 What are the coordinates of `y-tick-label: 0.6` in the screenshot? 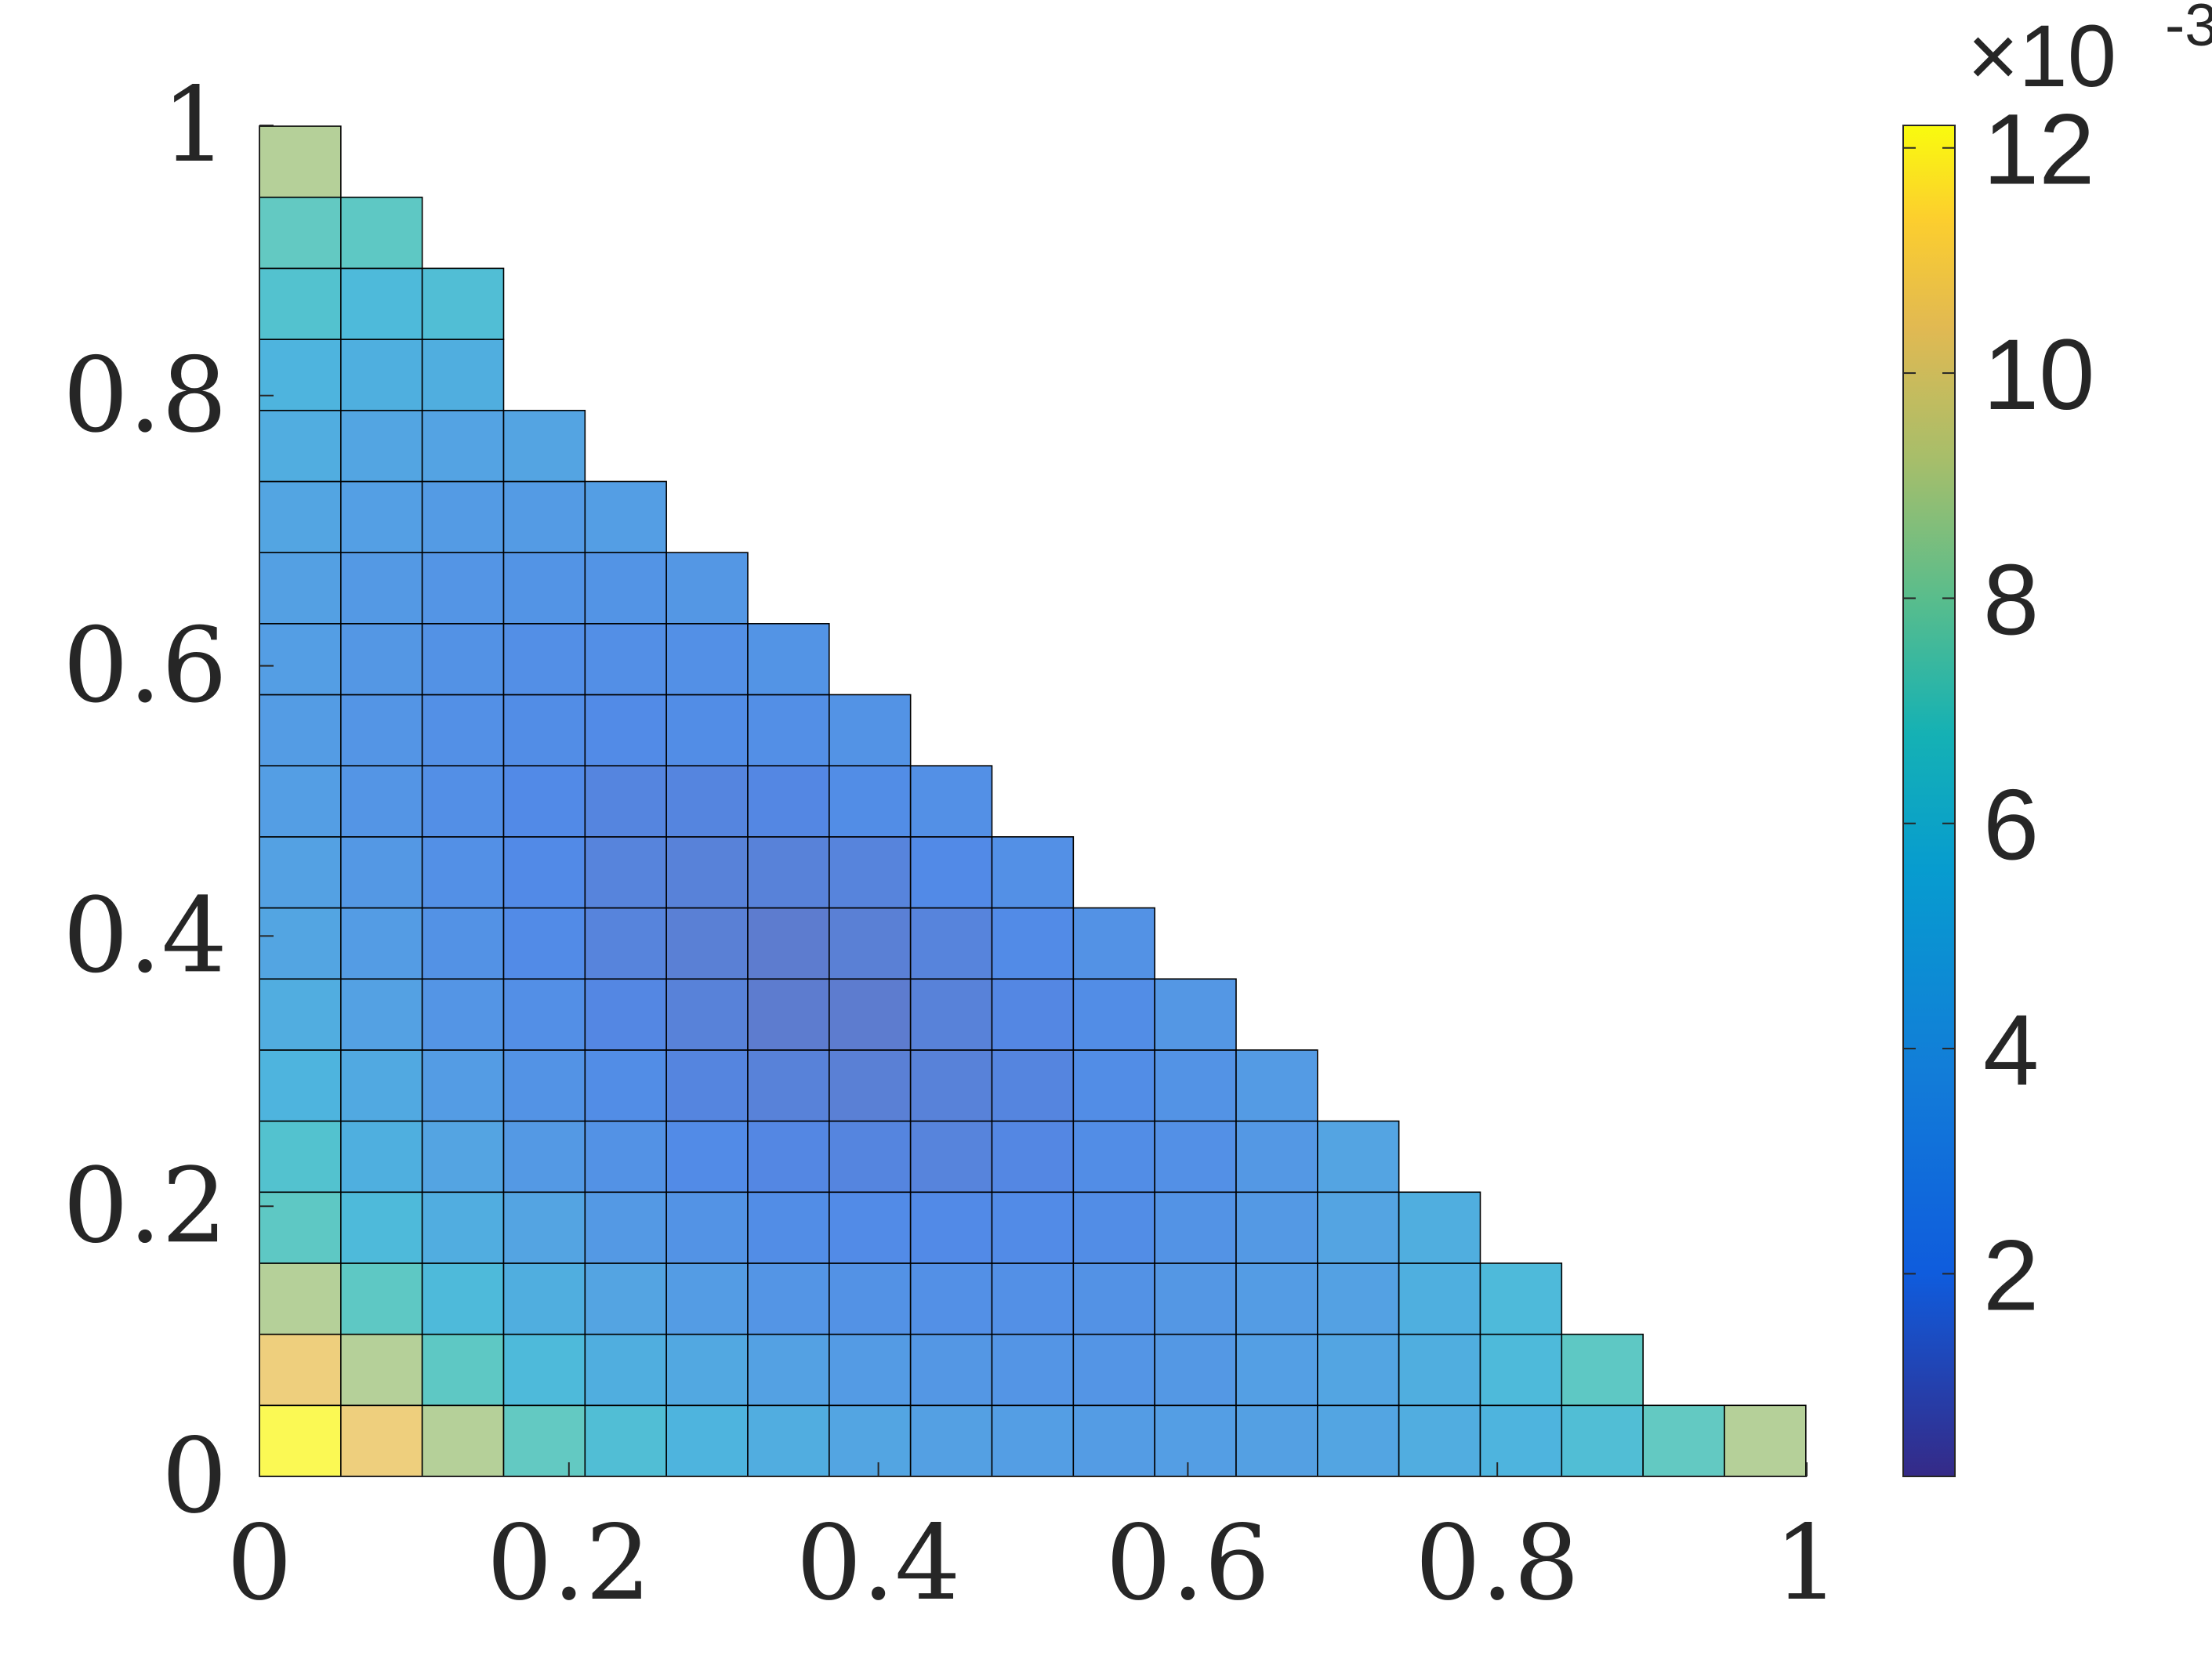 It's located at (145, 666).